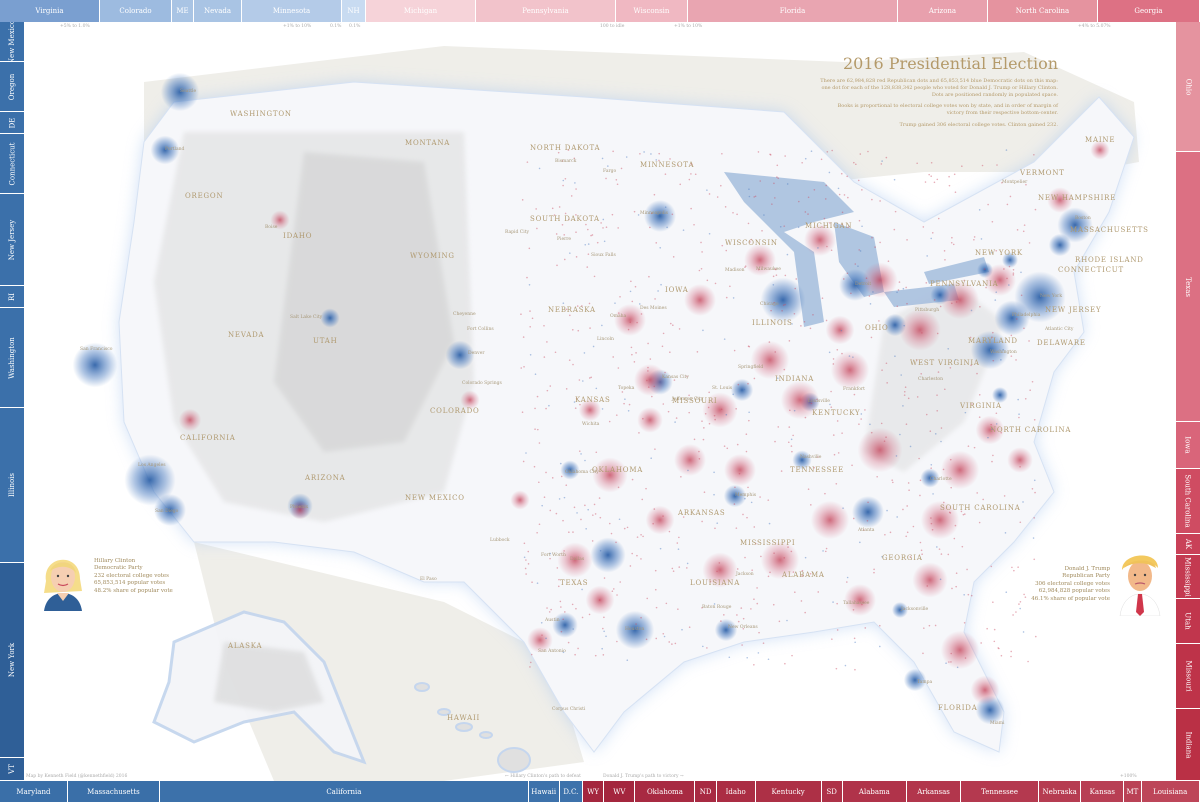  Describe the element at coordinates (924, 682) in the screenshot. I see `city-label: Tampa` at that location.